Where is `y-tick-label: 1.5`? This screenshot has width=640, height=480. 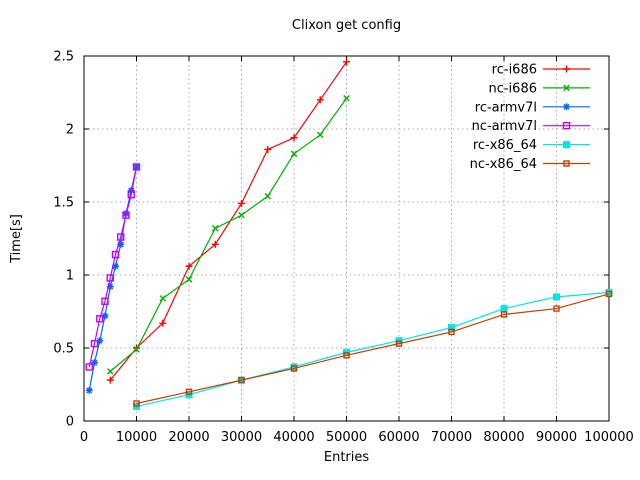
y-tick-label: 1.5 is located at coordinates (63, 203).